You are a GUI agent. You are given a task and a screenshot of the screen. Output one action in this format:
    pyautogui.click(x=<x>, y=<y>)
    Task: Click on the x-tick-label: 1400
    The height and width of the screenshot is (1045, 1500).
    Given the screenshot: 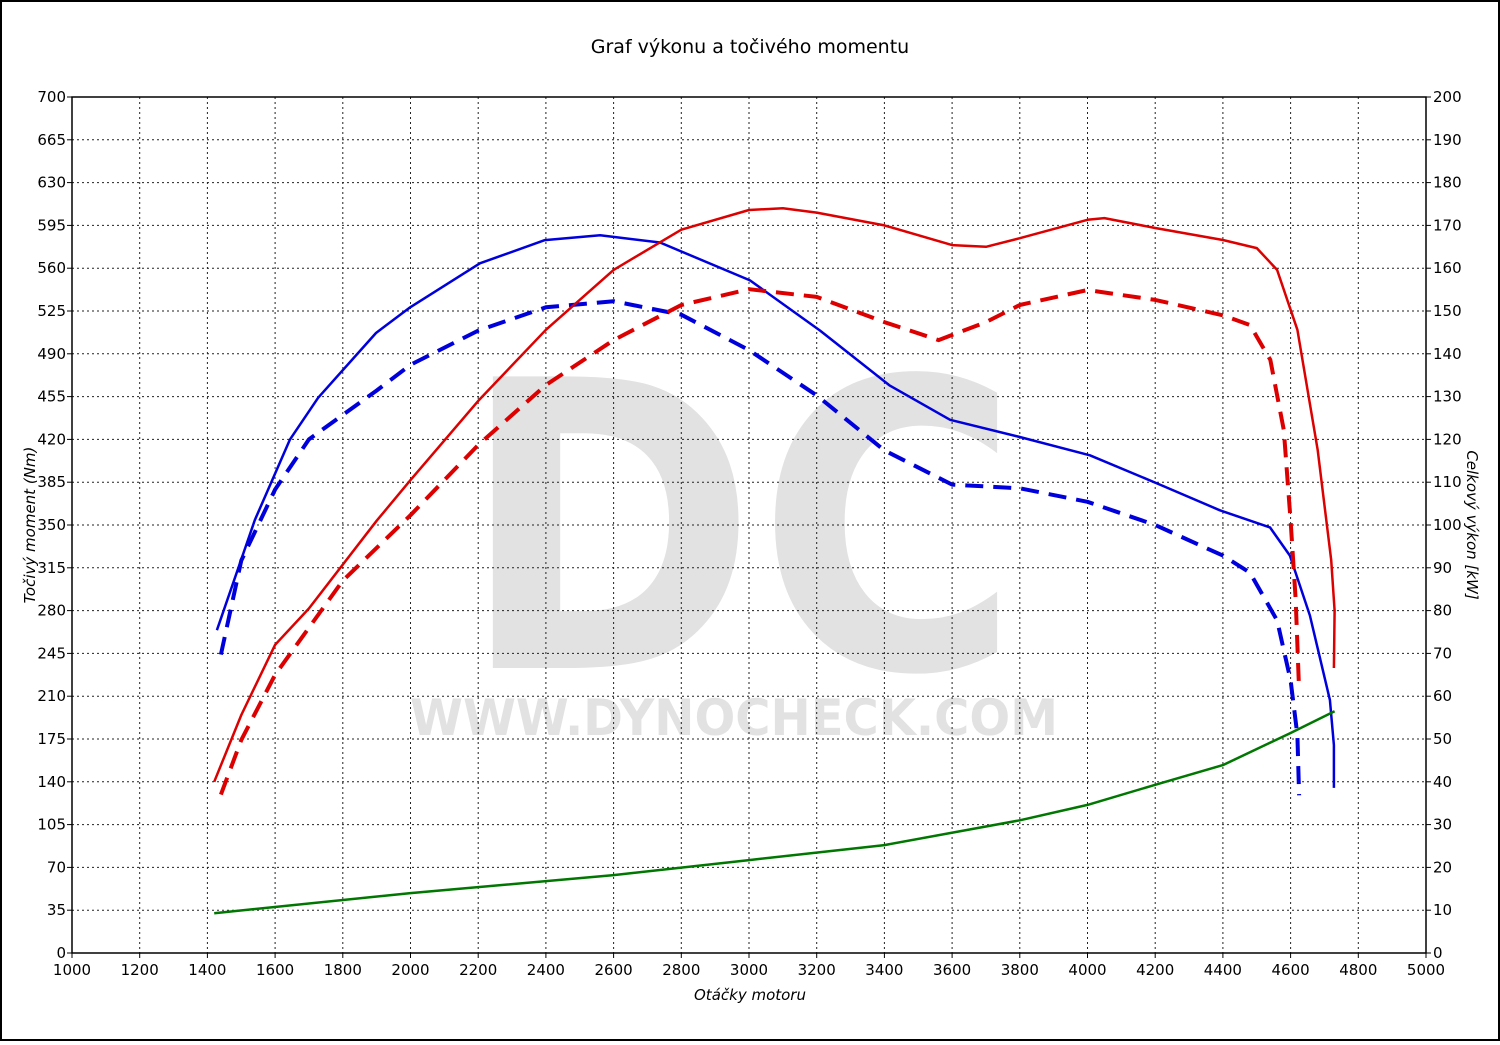 What is the action you would take?
    pyautogui.click(x=207, y=970)
    